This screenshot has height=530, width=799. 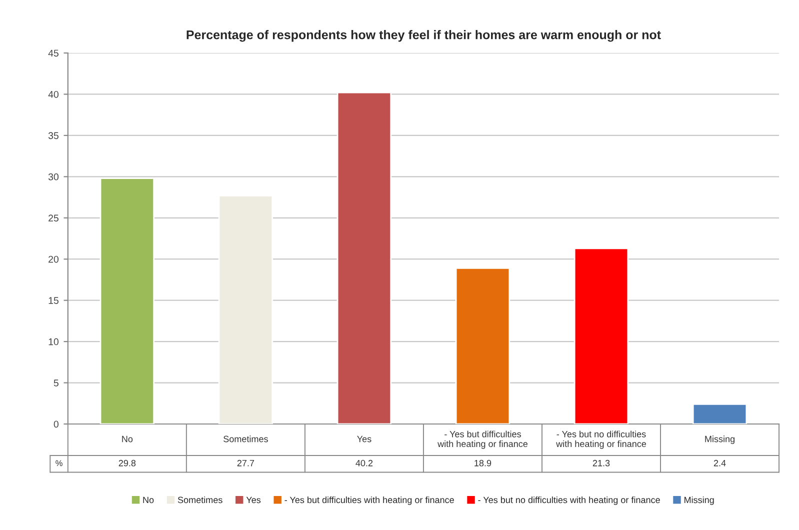 I want to click on y-tick-label: 15, so click(x=53, y=300).